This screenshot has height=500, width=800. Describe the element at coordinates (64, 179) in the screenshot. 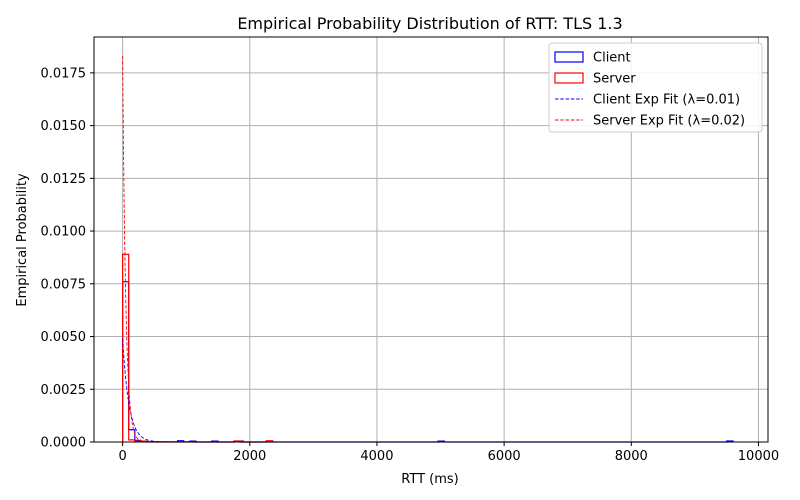

I see `y-tick-label: 0.0125` at that location.